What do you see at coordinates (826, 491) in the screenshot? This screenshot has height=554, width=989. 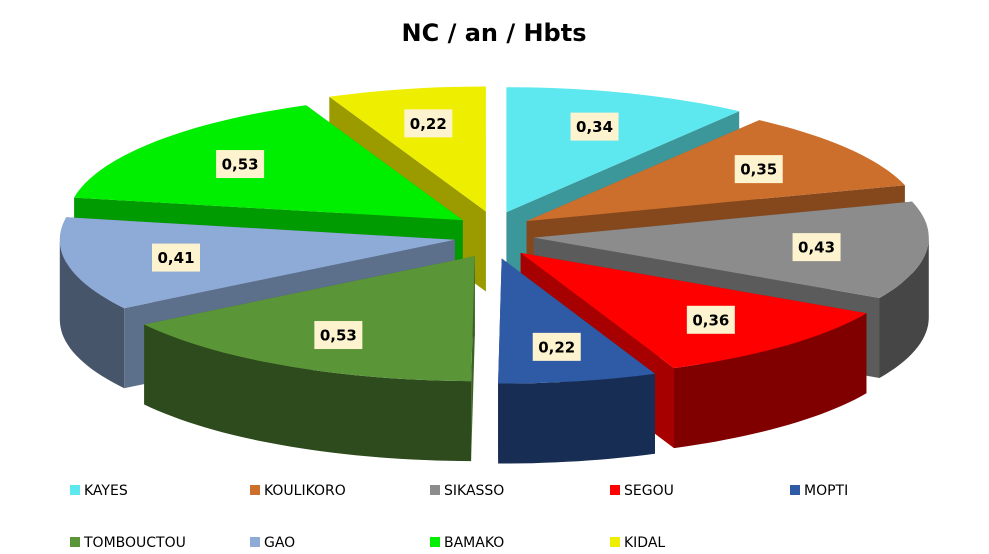 I see `legend-label: MOPTI` at bounding box center [826, 491].